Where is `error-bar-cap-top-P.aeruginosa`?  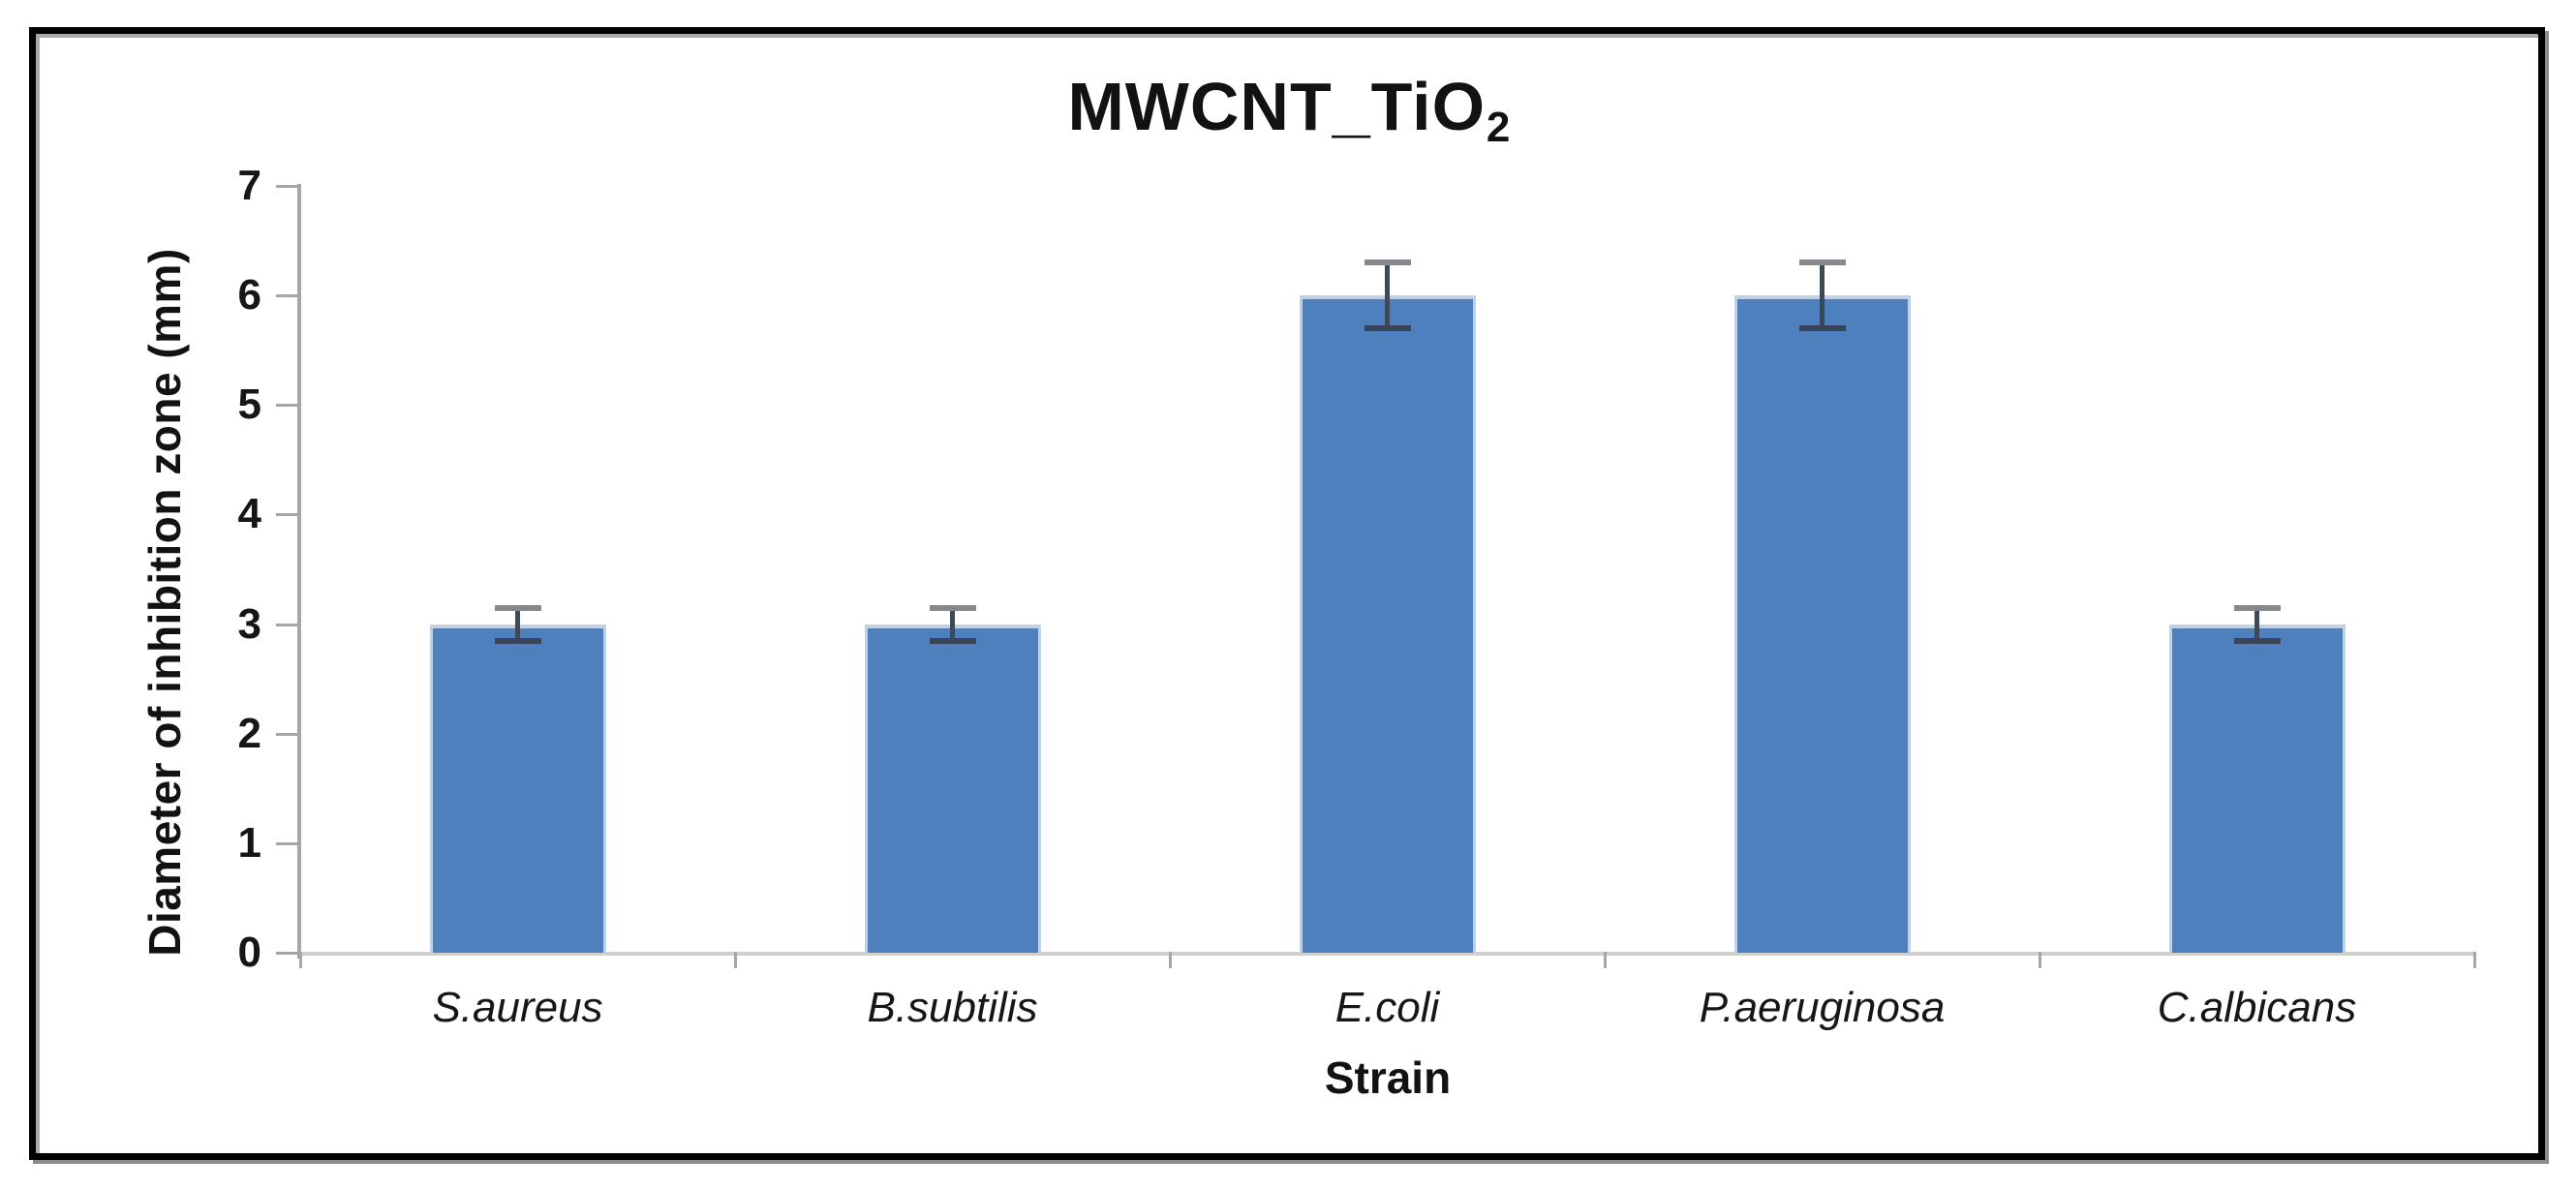 error-bar-cap-top-P.aeruginosa is located at coordinates (1822, 262).